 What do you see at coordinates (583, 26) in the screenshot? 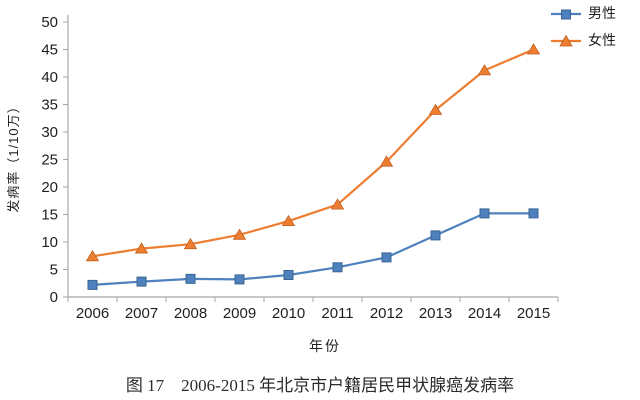
I see `legend: 男性 女性` at bounding box center [583, 26].